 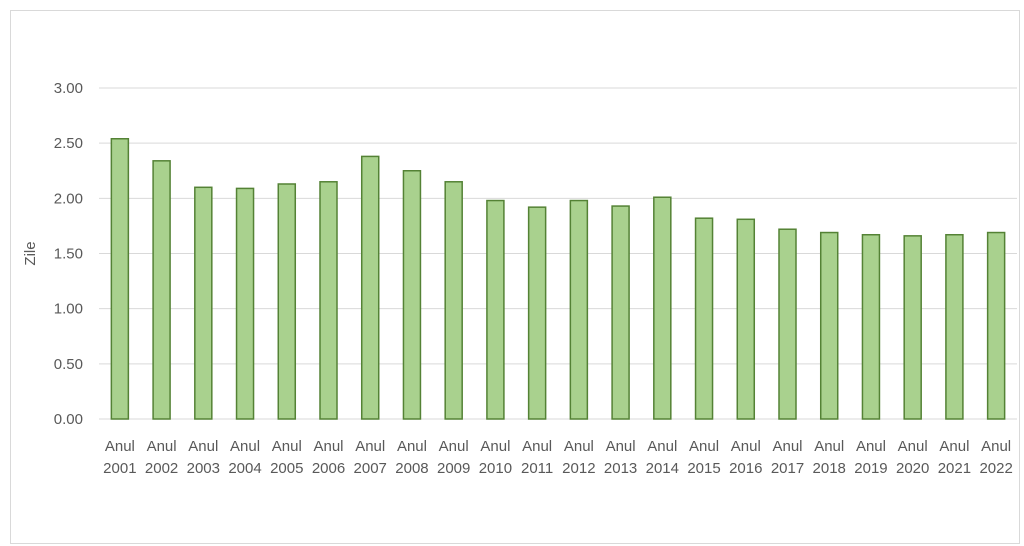 I want to click on y-tick-label: 0.00, so click(x=68, y=419).